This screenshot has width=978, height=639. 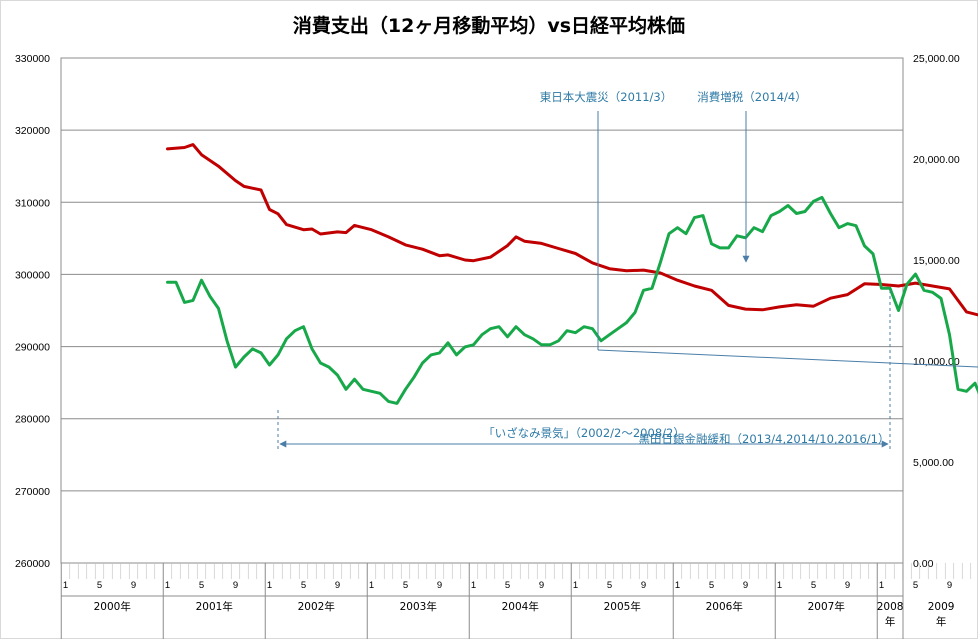 I want to click on y-left-tick-label: 290000, so click(x=32, y=348).